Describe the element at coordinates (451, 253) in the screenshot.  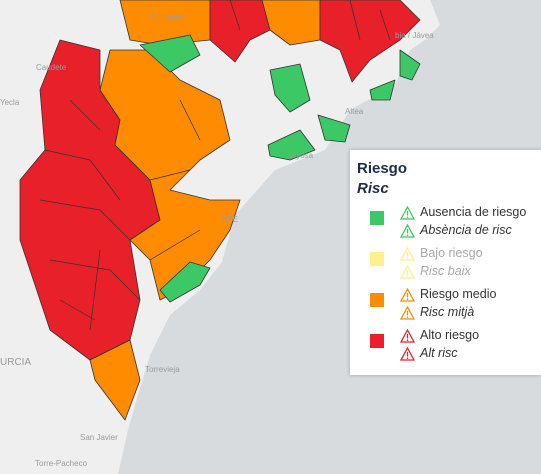
I see `legend-label: Bajo riesgo` at that location.